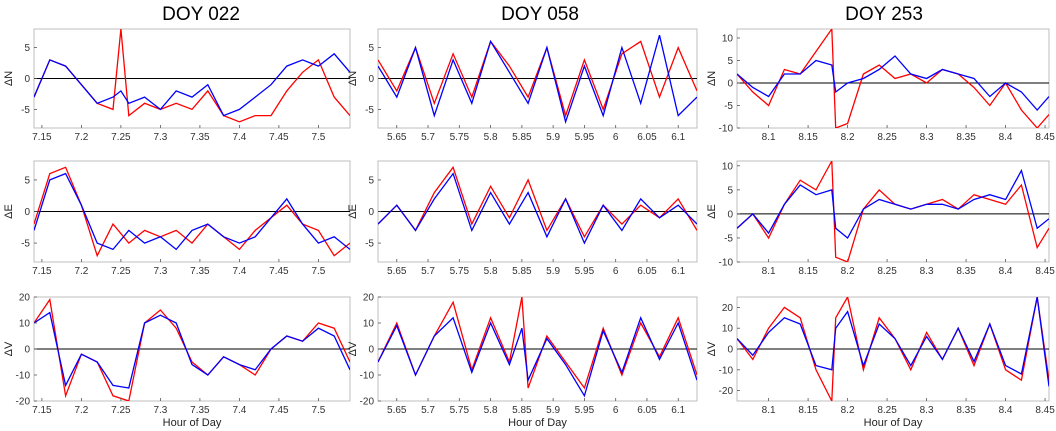 The image size is (1056, 431). Describe the element at coordinates (460, 137) in the screenshot. I see `panel-0-1-xtick-label: 5.75` at that location.